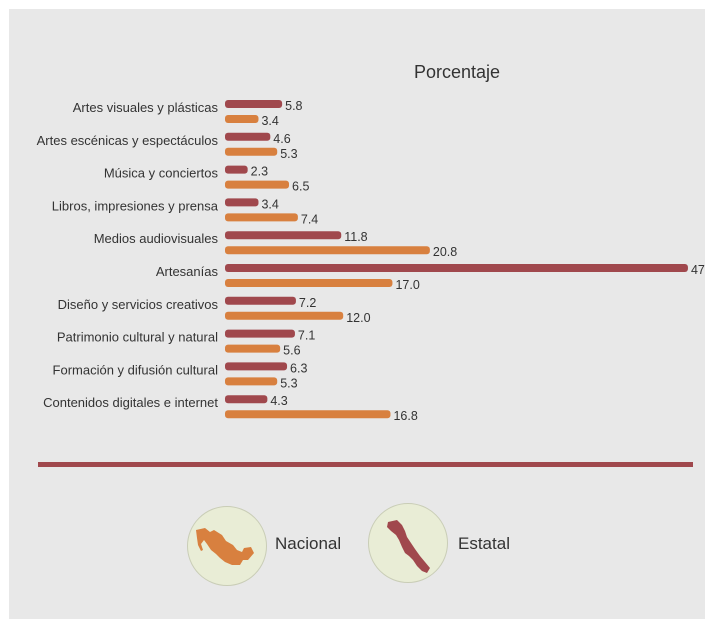  Describe the element at coordinates (288, 154) in the screenshot. I see `data-label-estatal-artes-escenicas-y-espectaculos: 5.3` at that location.